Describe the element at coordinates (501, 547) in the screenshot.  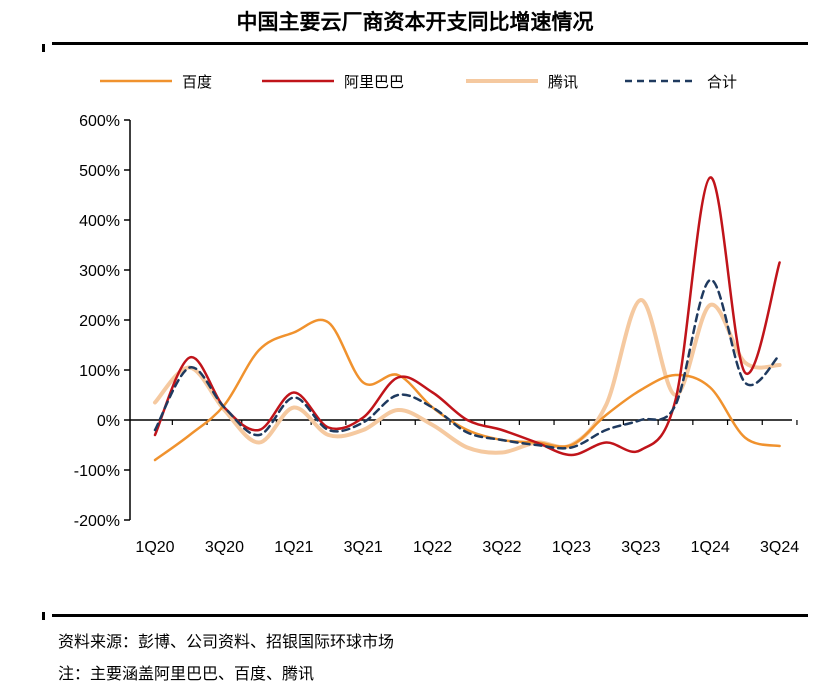
I see `x-tick-label: 3Q22` at that location.